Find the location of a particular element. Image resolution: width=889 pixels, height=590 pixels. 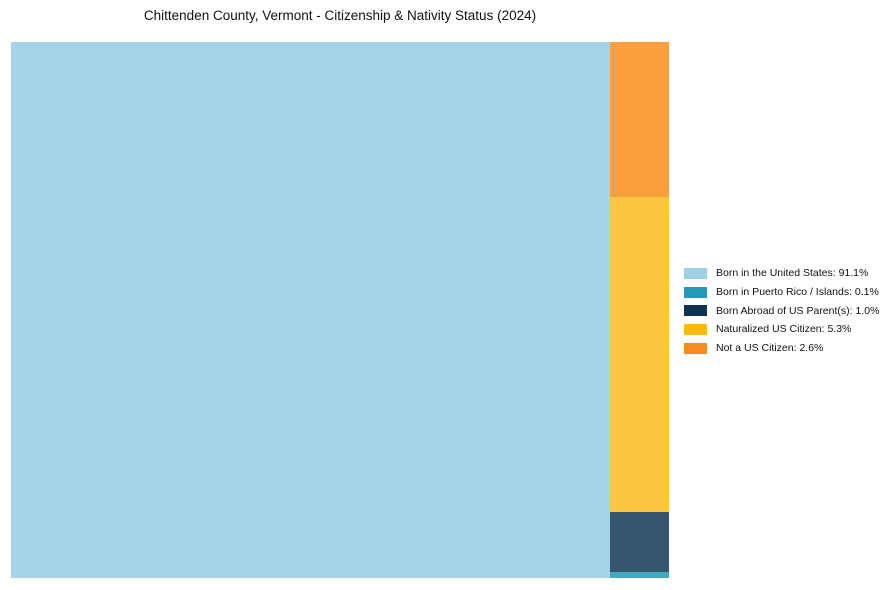

legend-label: Not a US Citizen: 2.6% is located at coordinates (770, 348).